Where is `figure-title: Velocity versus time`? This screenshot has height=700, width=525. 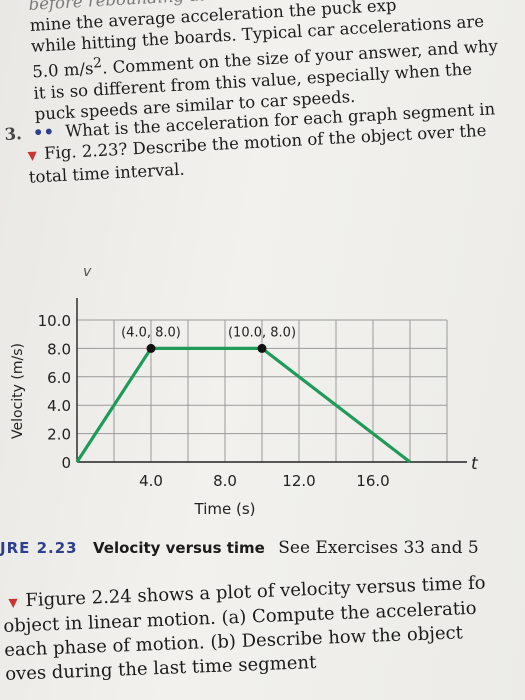 figure-title: Velocity versus time is located at coordinates (179, 548).